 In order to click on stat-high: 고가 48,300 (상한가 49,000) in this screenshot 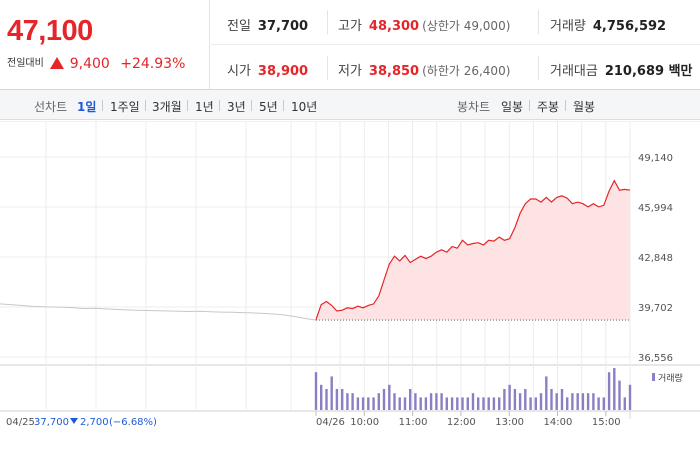, I will do `click(424, 24)`.